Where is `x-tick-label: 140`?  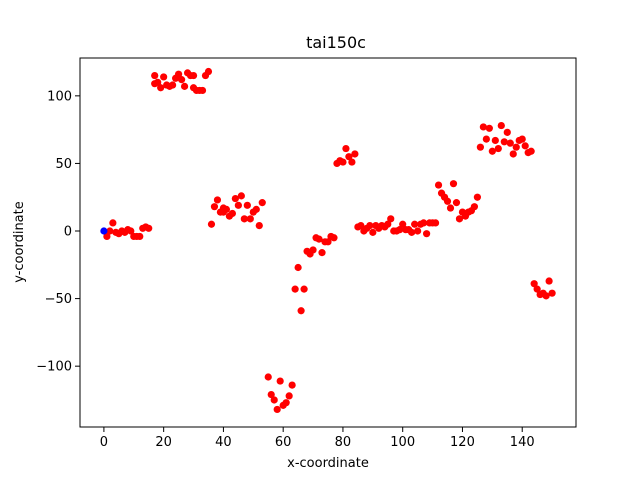 x-tick-label: 140 is located at coordinates (522, 442).